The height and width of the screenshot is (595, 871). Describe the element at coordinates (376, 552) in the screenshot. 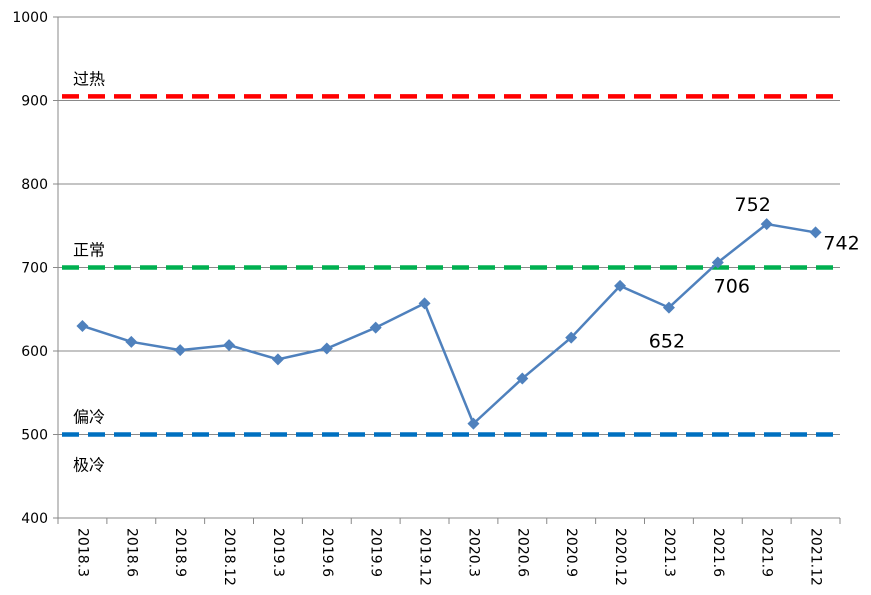

I see `x-tick-label: 2019.9` at that location.